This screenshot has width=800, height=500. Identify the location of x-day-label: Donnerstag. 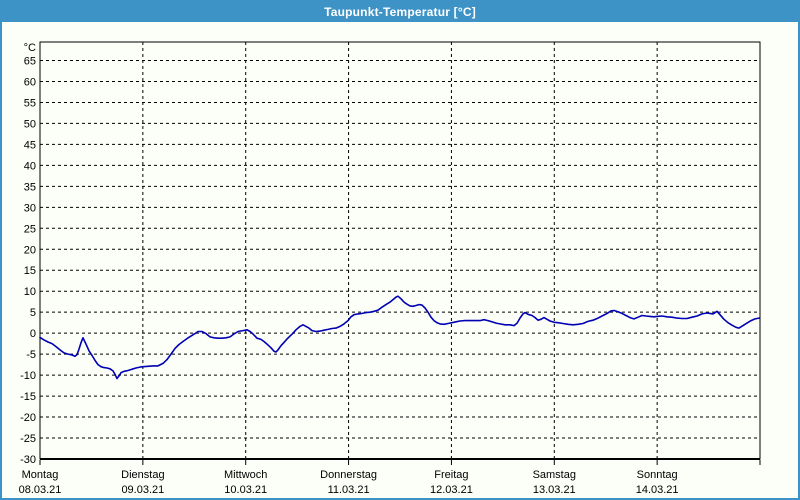
(348, 475).